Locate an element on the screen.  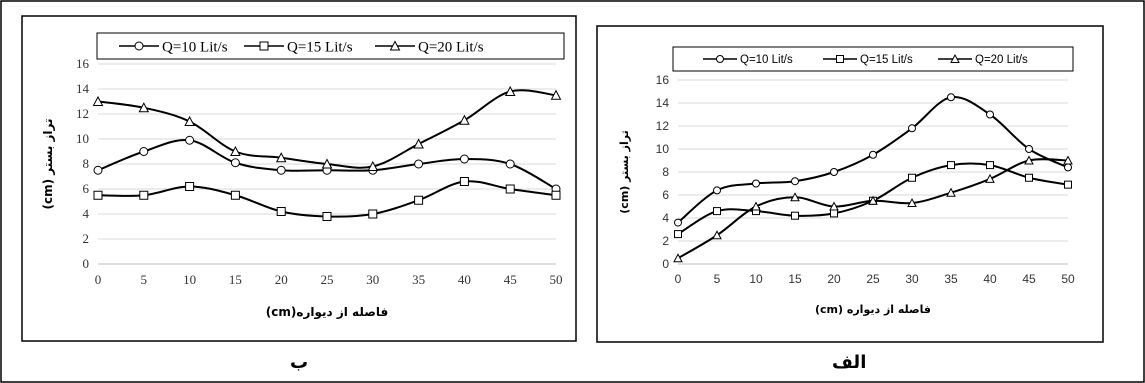
series-line-triangle is located at coordinates (327, 129).